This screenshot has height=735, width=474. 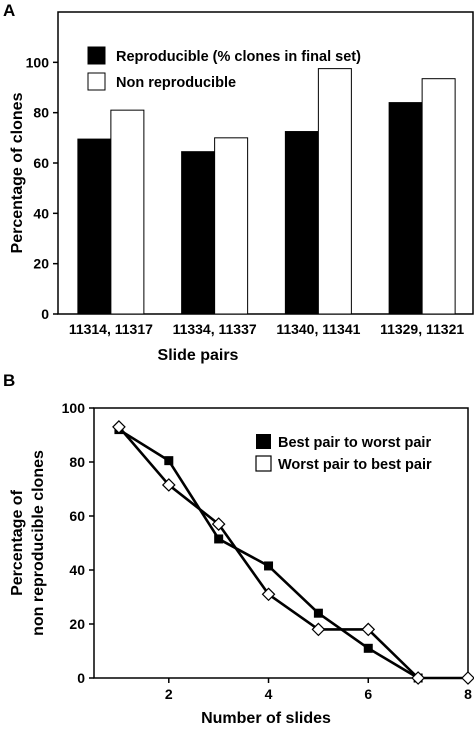 I want to click on panel-a-y-ticks: 0 20 40 60 80 100, so click(x=42, y=188).